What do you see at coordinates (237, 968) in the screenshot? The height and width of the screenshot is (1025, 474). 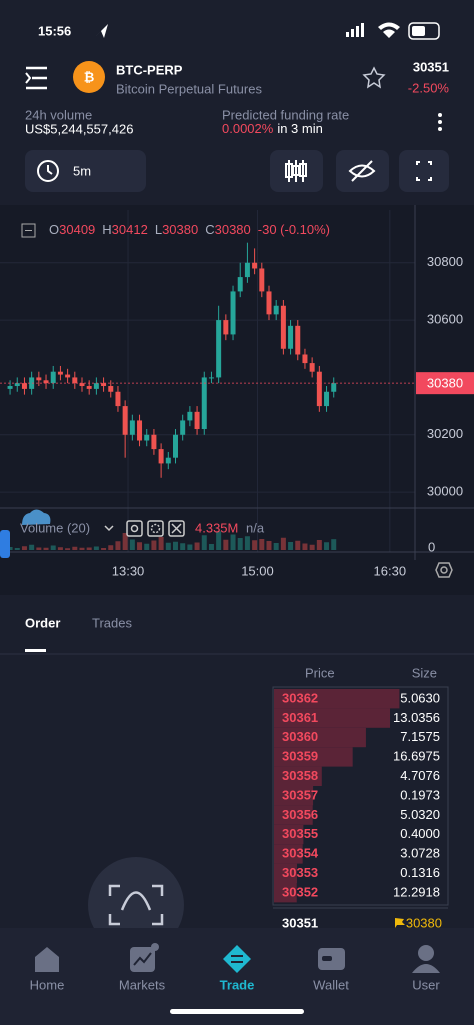 I see `nav-trade: Trade` at bounding box center [237, 968].